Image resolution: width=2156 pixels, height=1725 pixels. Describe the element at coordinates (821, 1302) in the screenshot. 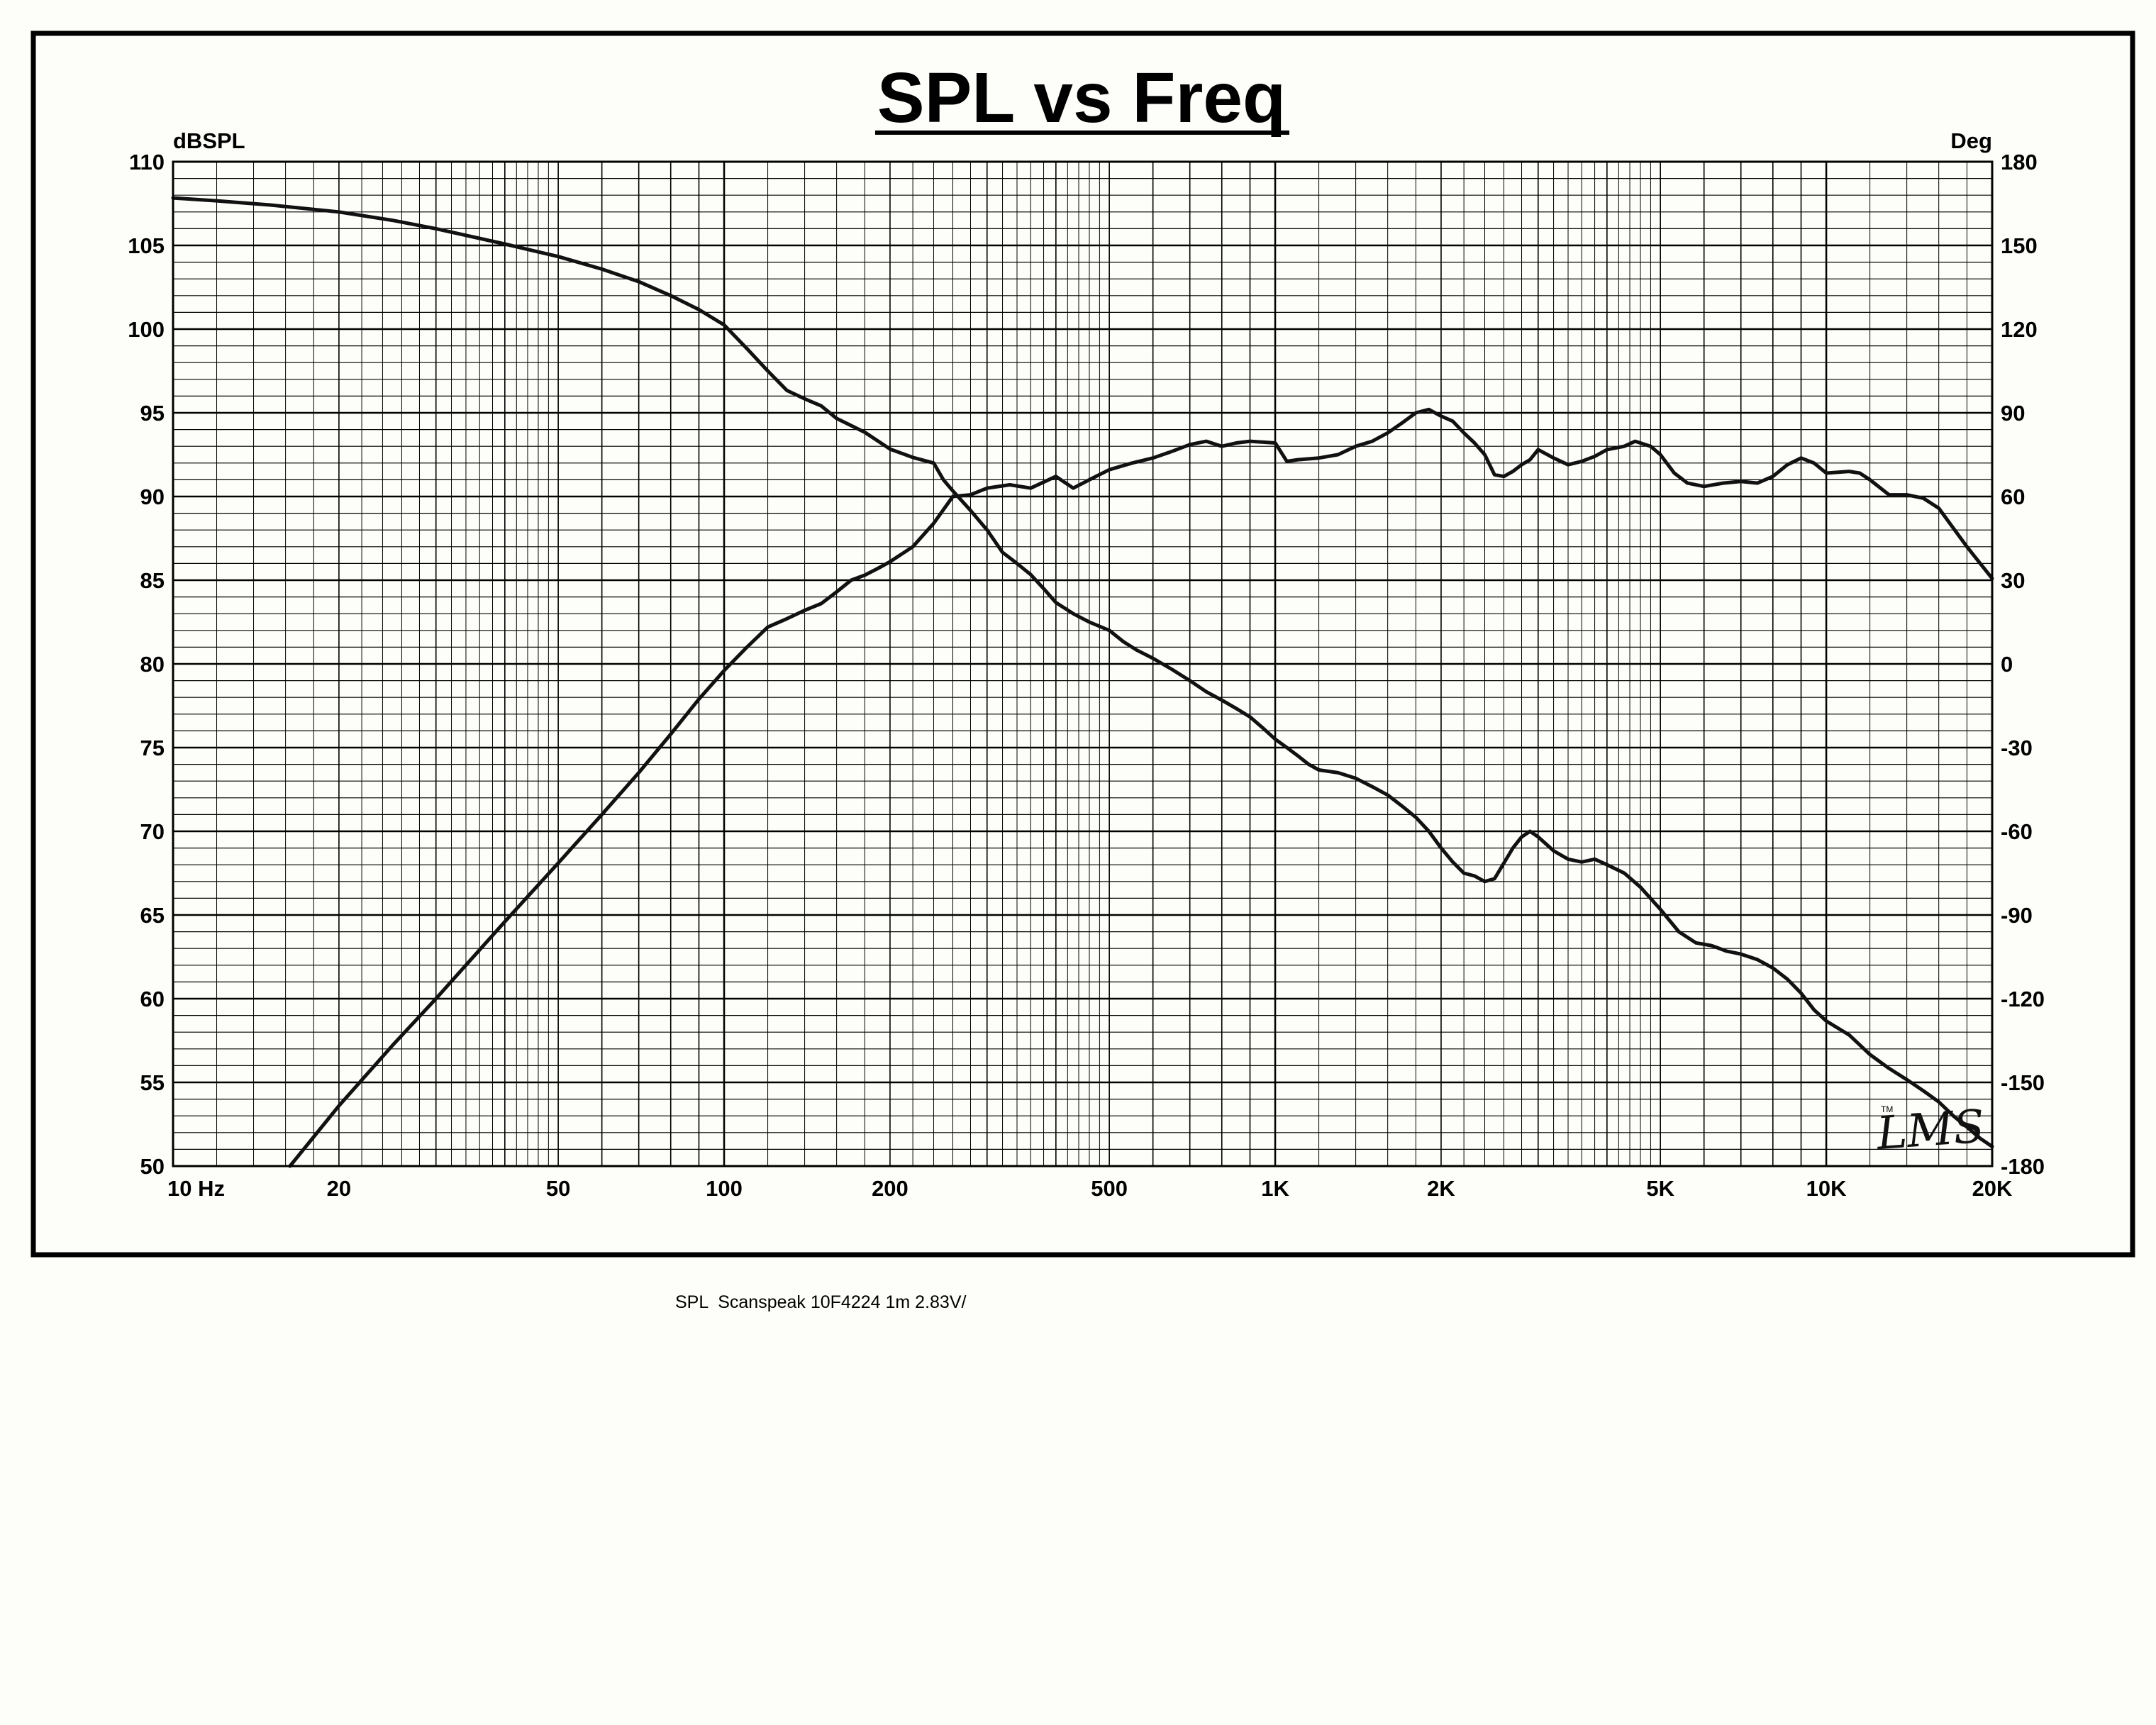

I see `chart-caption: SPL Scanspeak 10F4224 1m 2.83V/` at that location.